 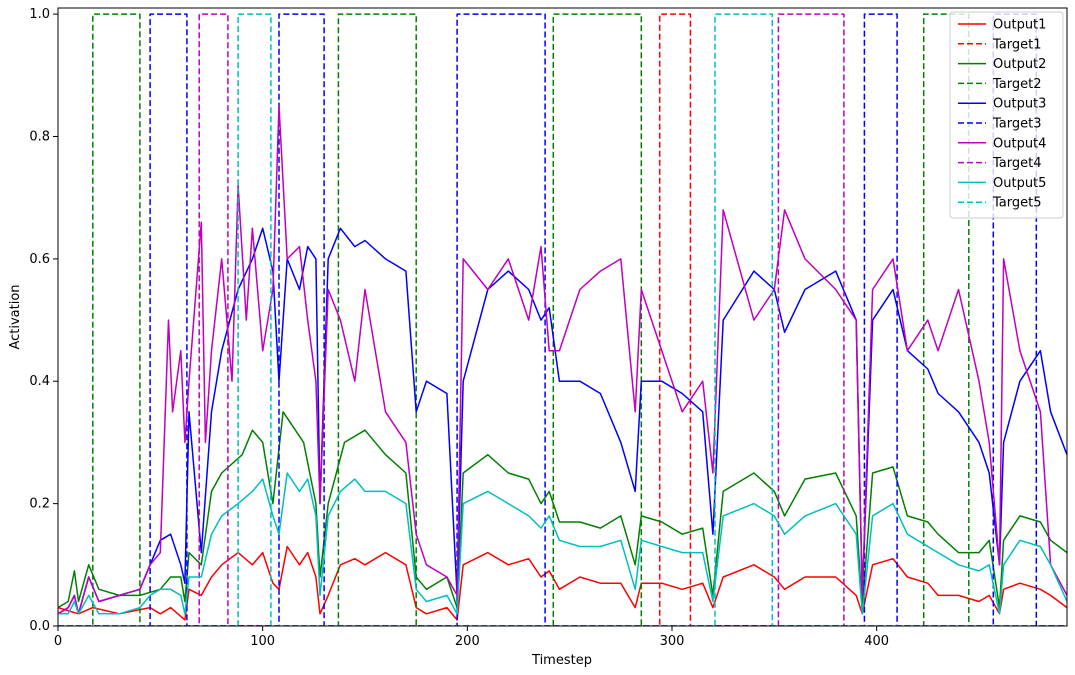 What do you see at coordinates (876, 641) in the screenshot?
I see `x-tick-label: 400` at bounding box center [876, 641].